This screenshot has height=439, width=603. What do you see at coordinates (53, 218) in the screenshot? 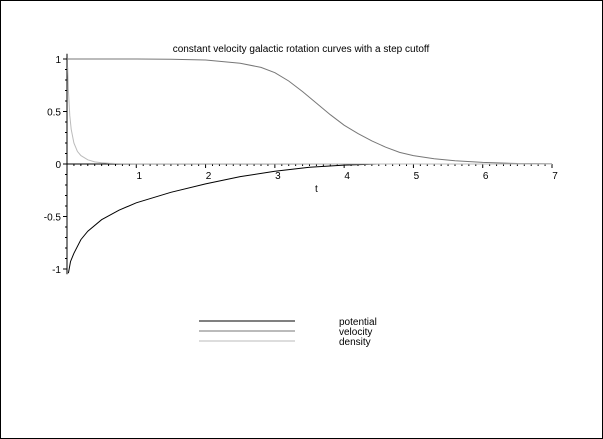
I see `y-tick-label: -0.5` at bounding box center [53, 218].